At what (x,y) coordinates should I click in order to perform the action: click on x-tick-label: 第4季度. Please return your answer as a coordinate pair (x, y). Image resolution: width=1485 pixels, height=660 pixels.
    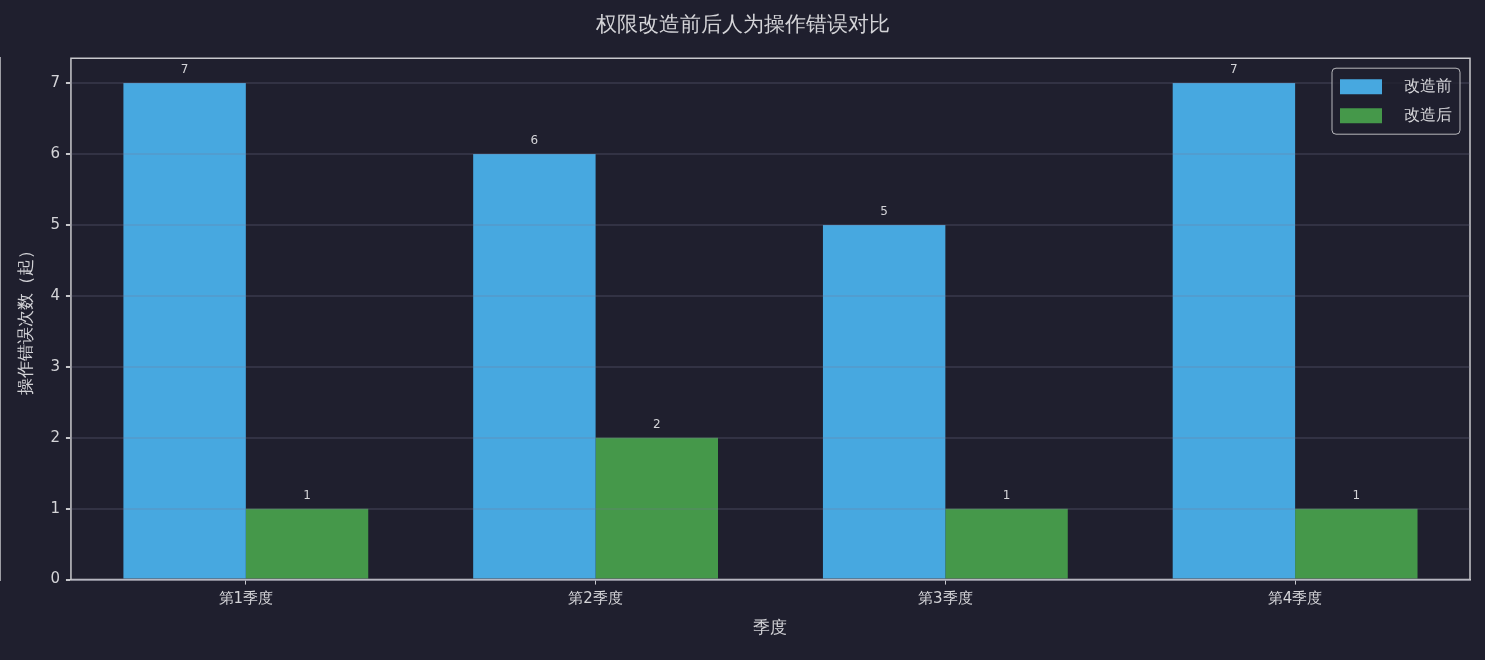
    Looking at the image, I should click on (1295, 598).